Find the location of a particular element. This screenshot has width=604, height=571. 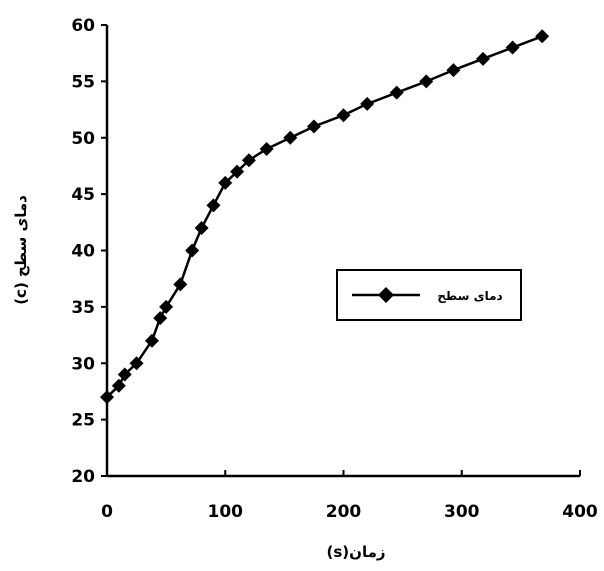

y-tick-label: 30 is located at coordinates (83, 364).